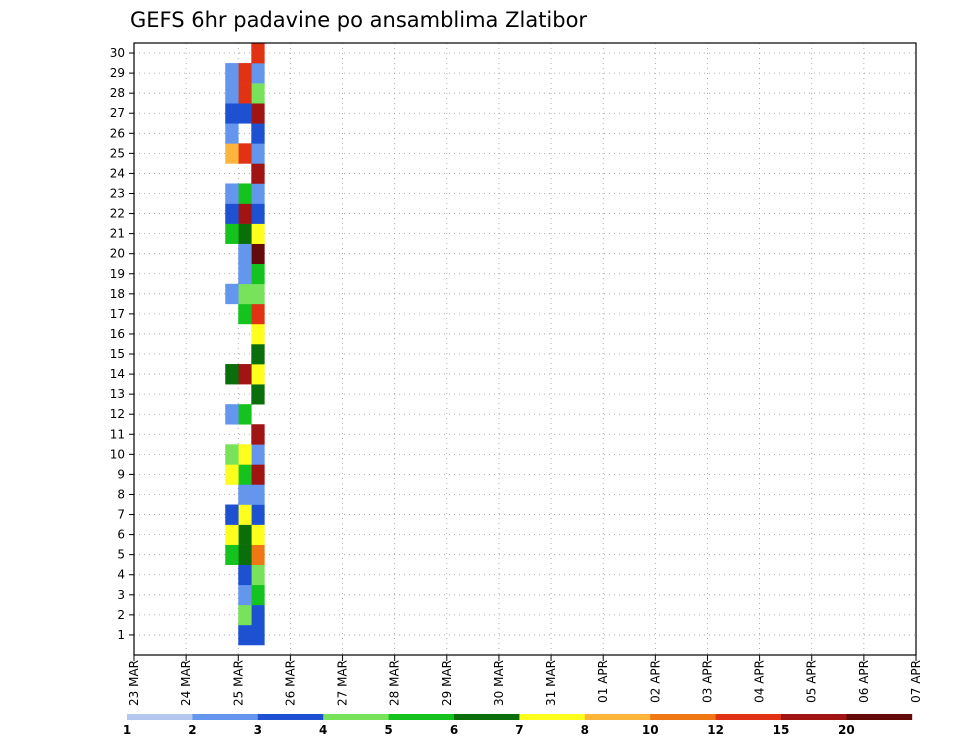 Image resolution: width=960 pixels, height=742 pixels. I want to click on chart-title: GEFS 6hr padavine po ansamblima Zlatibor, so click(358, 20).